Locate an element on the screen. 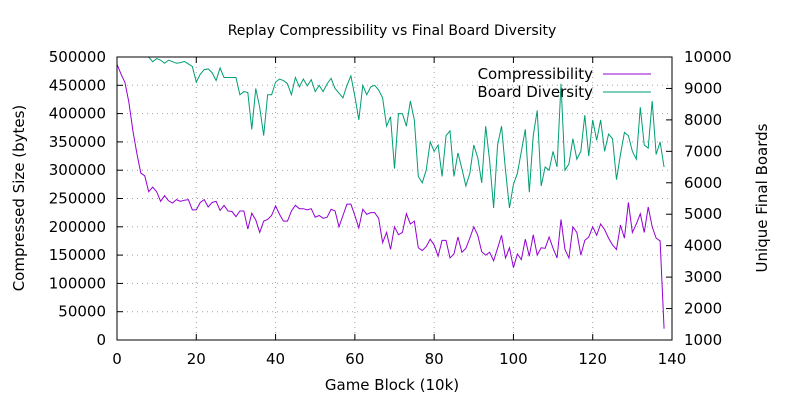 This screenshot has width=800, height=400. x-tick-label: 20 is located at coordinates (196, 359).